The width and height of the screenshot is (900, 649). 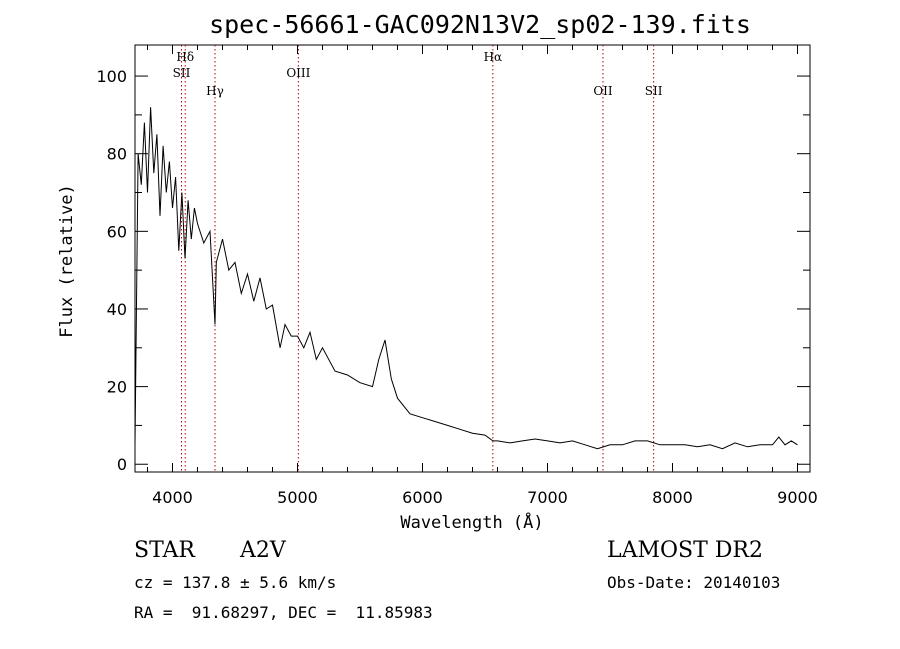 What do you see at coordinates (117, 231) in the screenshot?
I see `y-tick-label: 60` at bounding box center [117, 231].